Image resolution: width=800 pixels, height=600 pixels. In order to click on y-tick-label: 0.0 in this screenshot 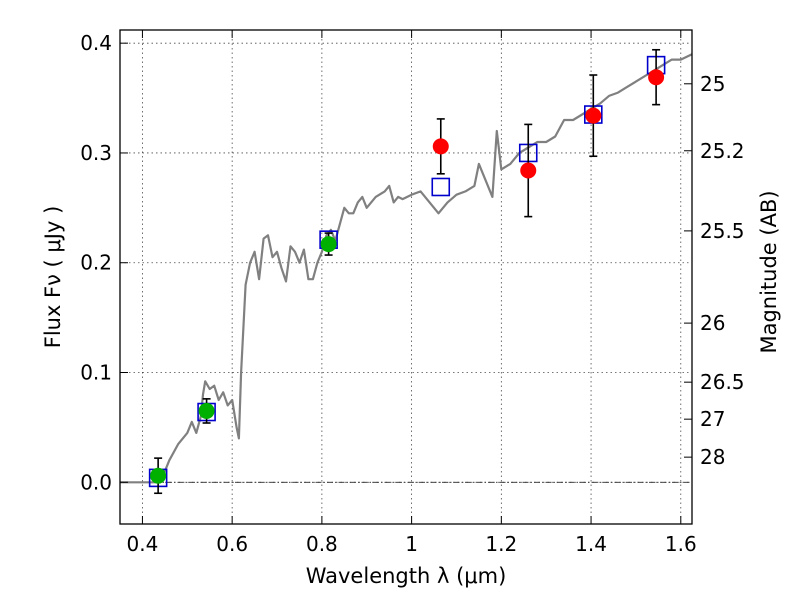, I will do `click(96, 482)`.